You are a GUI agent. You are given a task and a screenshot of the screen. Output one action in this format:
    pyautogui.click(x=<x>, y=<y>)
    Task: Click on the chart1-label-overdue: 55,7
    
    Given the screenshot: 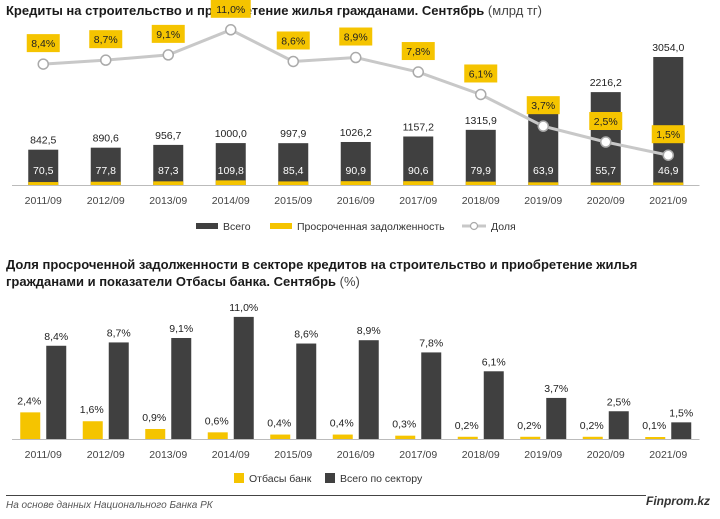 What is the action you would take?
    pyautogui.click(x=606, y=171)
    